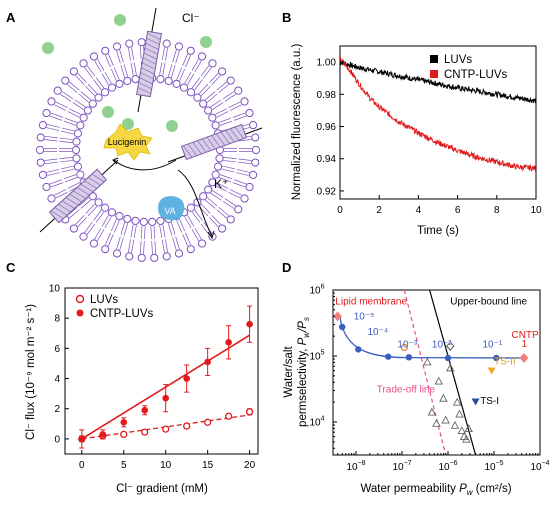  I want to click on fluorescence-traces, so click(438, 114).